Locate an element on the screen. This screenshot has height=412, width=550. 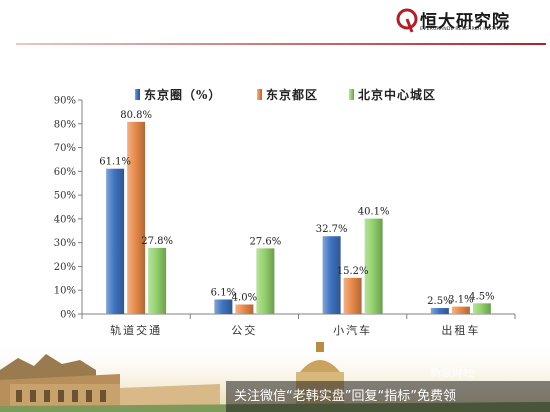
data-label: 4.5% is located at coordinates (481, 296).